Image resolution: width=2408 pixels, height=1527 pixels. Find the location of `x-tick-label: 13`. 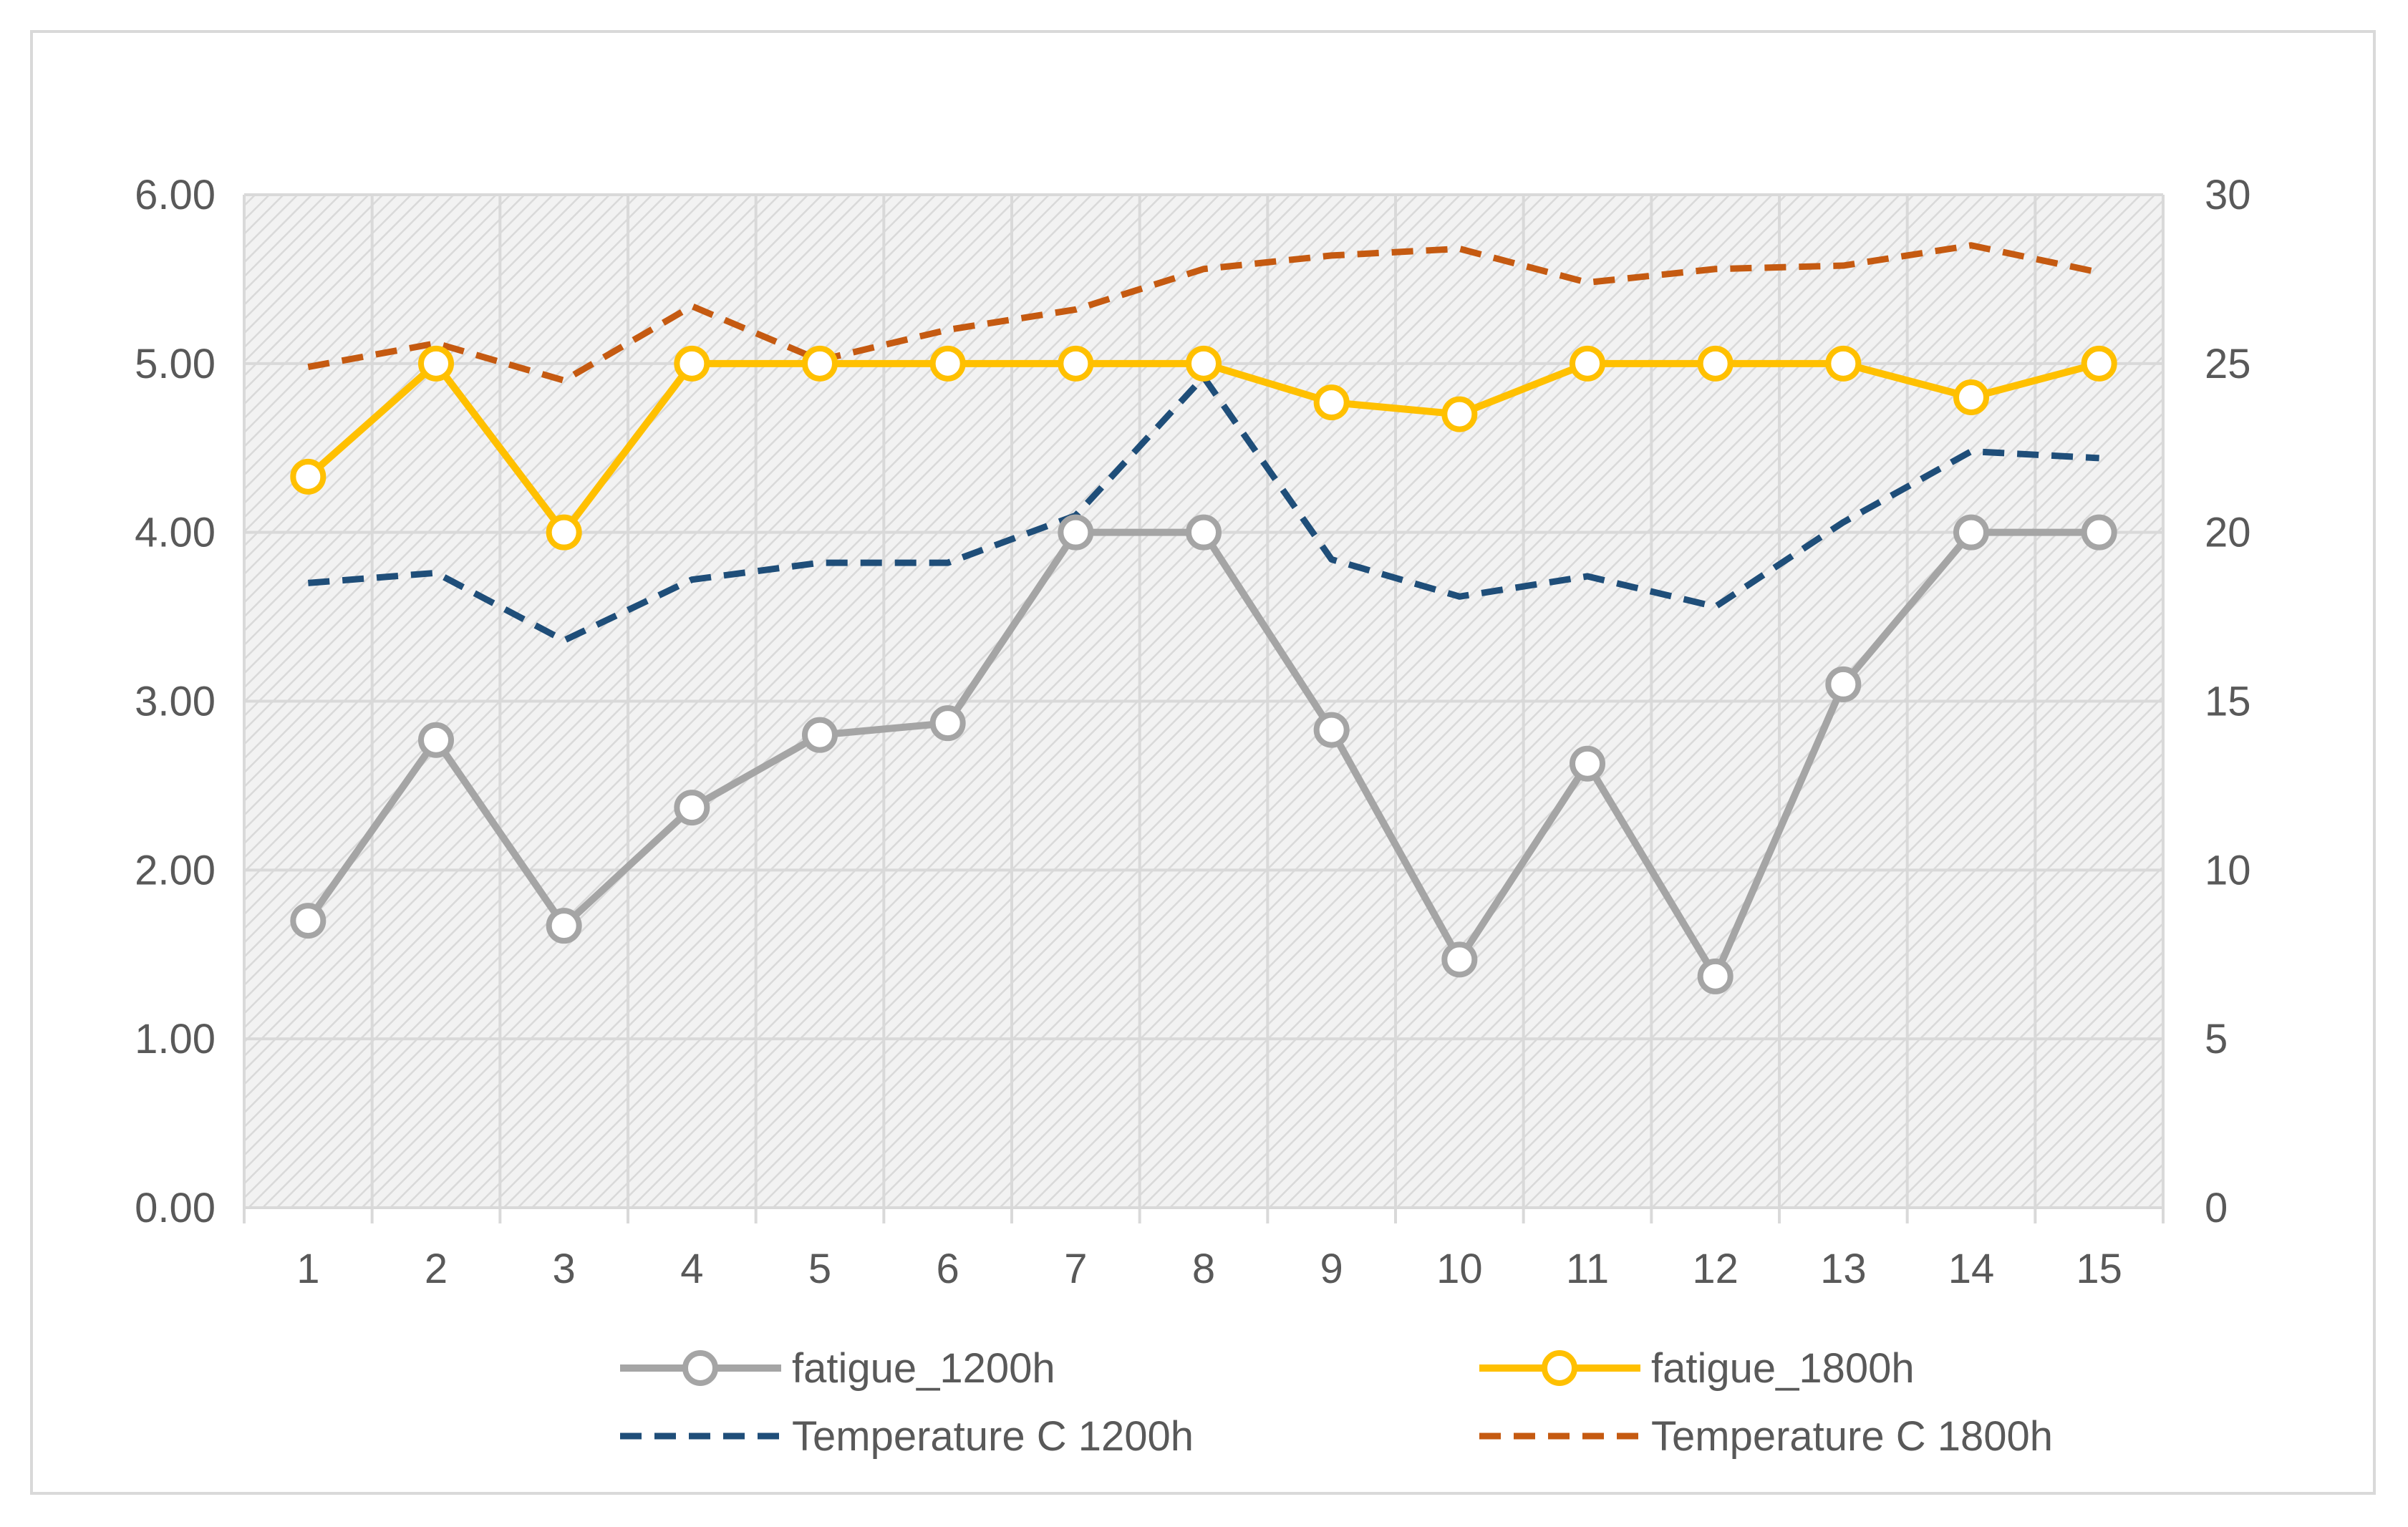

x-tick-label: 13 is located at coordinates (1843, 1269).